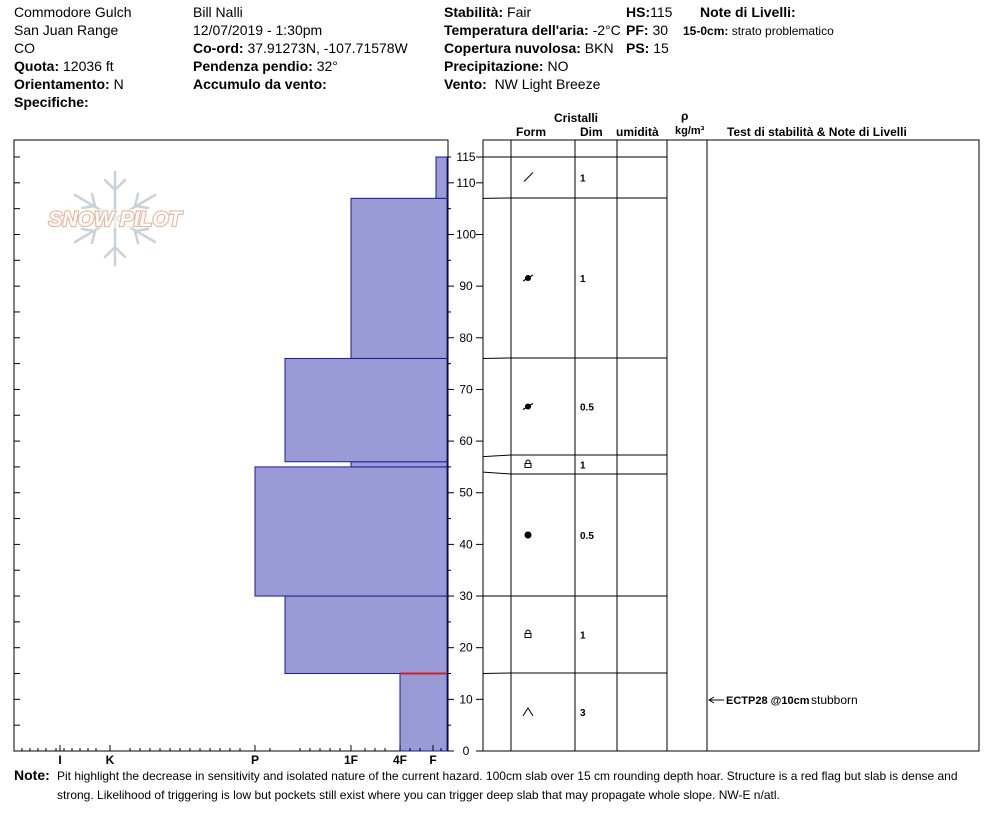 The height and width of the screenshot is (840, 994). What do you see at coordinates (516, 30) in the screenshot?
I see `air-temp-label: Temperatura dell'aria:` at bounding box center [516, 30].